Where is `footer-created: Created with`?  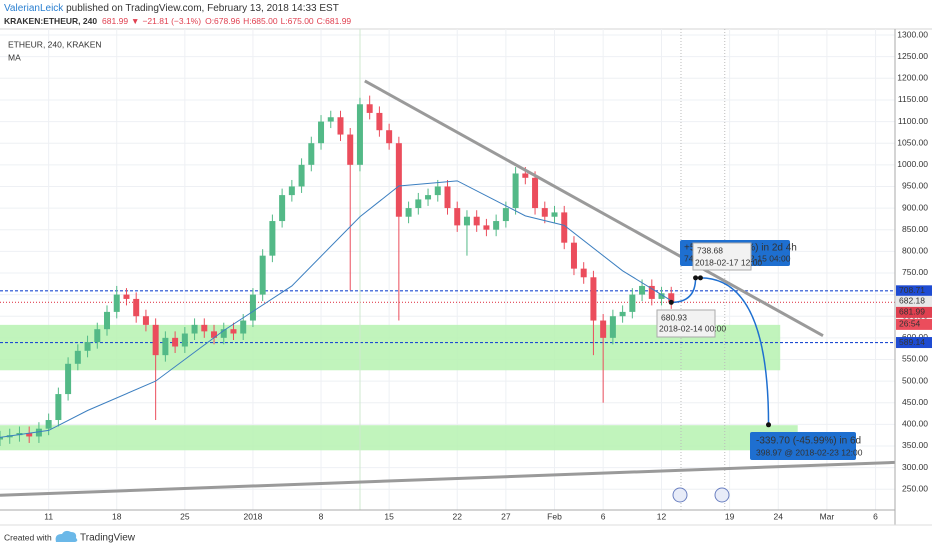
footer-created: Created with is located at coordinates (28, 537).